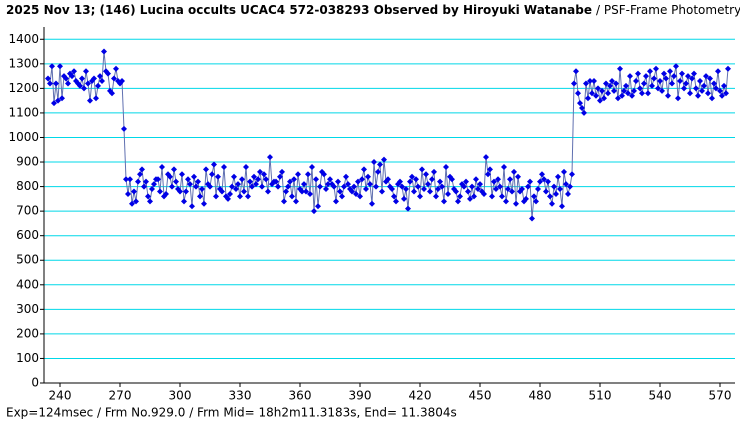 Image resolution: width=740 pixels, height=425 pixels. I want to click on y-tick-label: 0, so click(35, 383).